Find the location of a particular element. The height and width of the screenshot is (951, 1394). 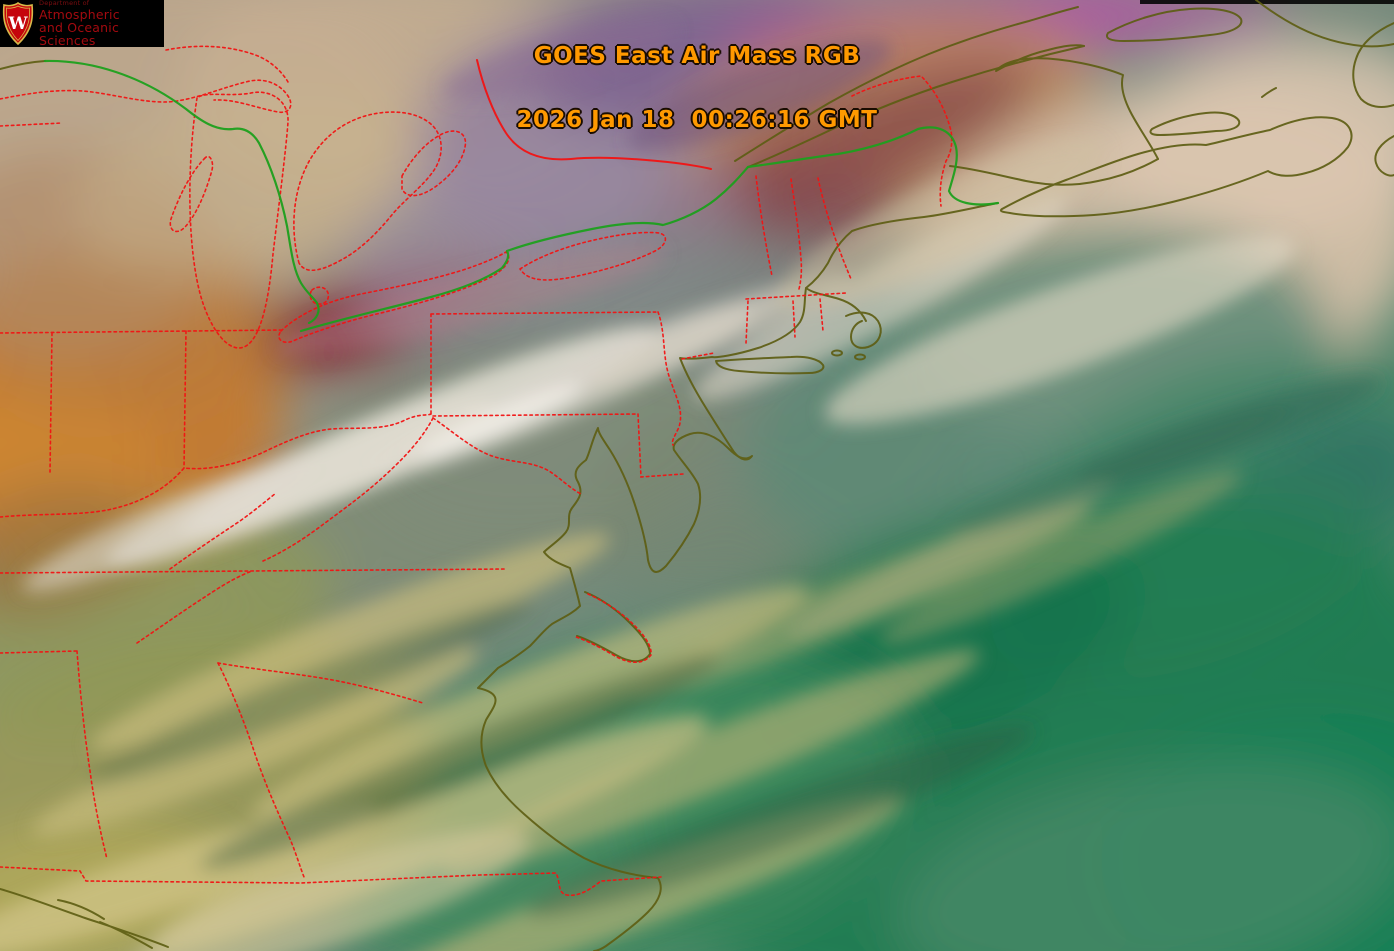

border-us-canada-east is located at coordinates (873, 166).